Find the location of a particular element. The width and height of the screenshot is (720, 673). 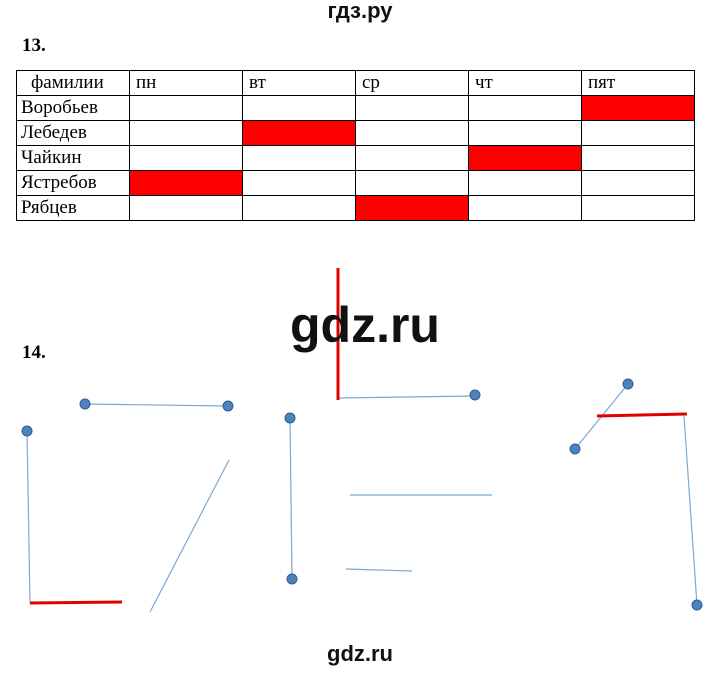

site-header: гдз.ру is located at coordinates (360, 11).